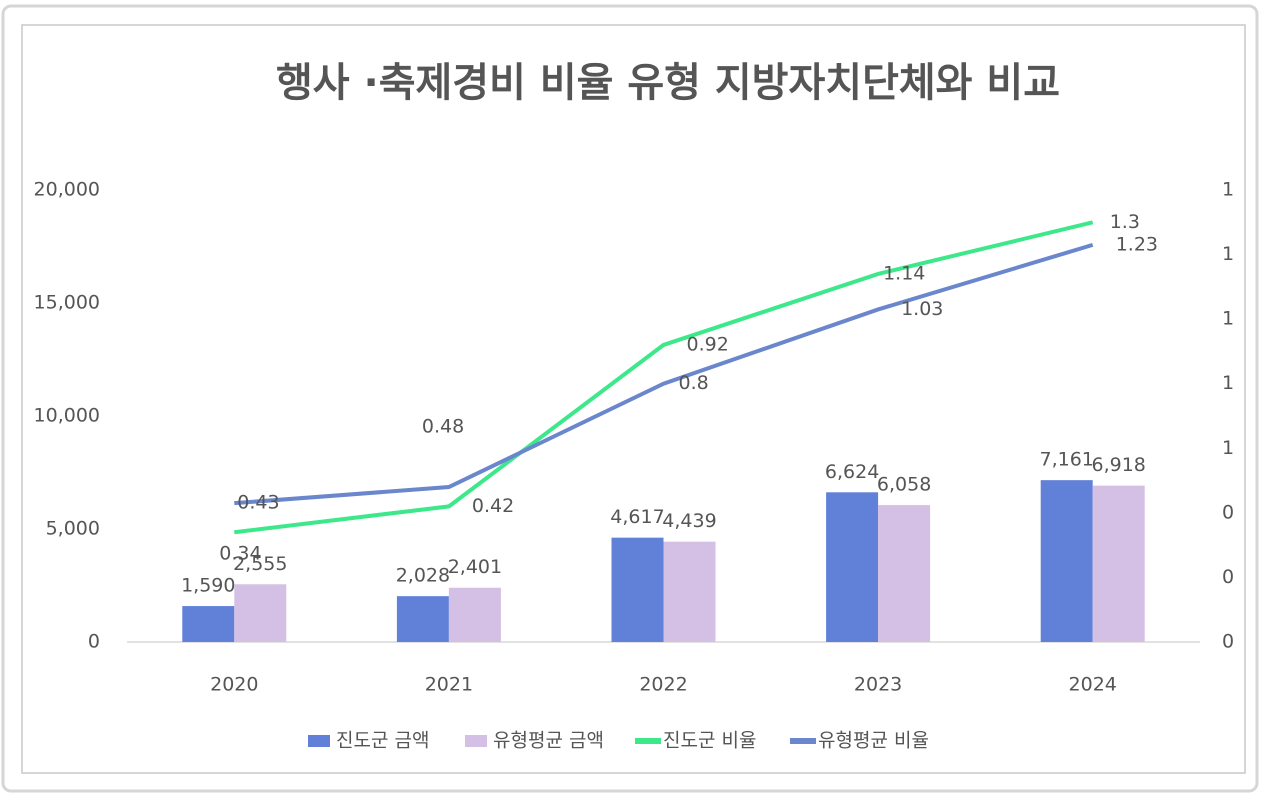 The height and width of the screenshot is (795, 1261). I want to click on line-value-label: 1.03, so click(922, 309).